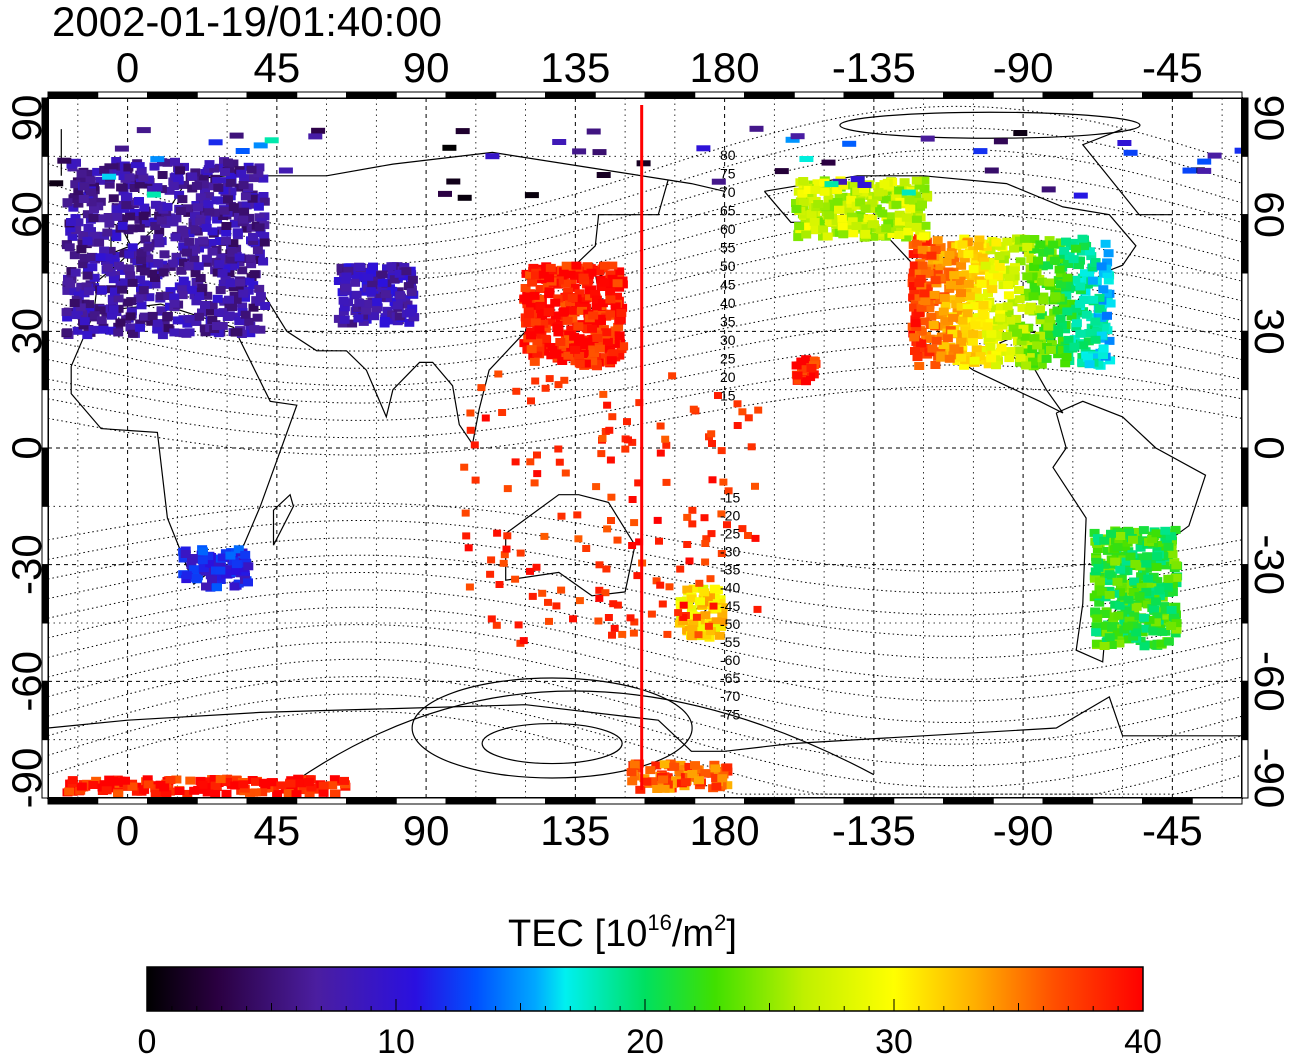 The height and width of the screenshot is (1057, 1292). What do you see at coordinates (127, 67) in the screenshot?
I see `top-lon-label: 0` at bounding box center [127, 67].